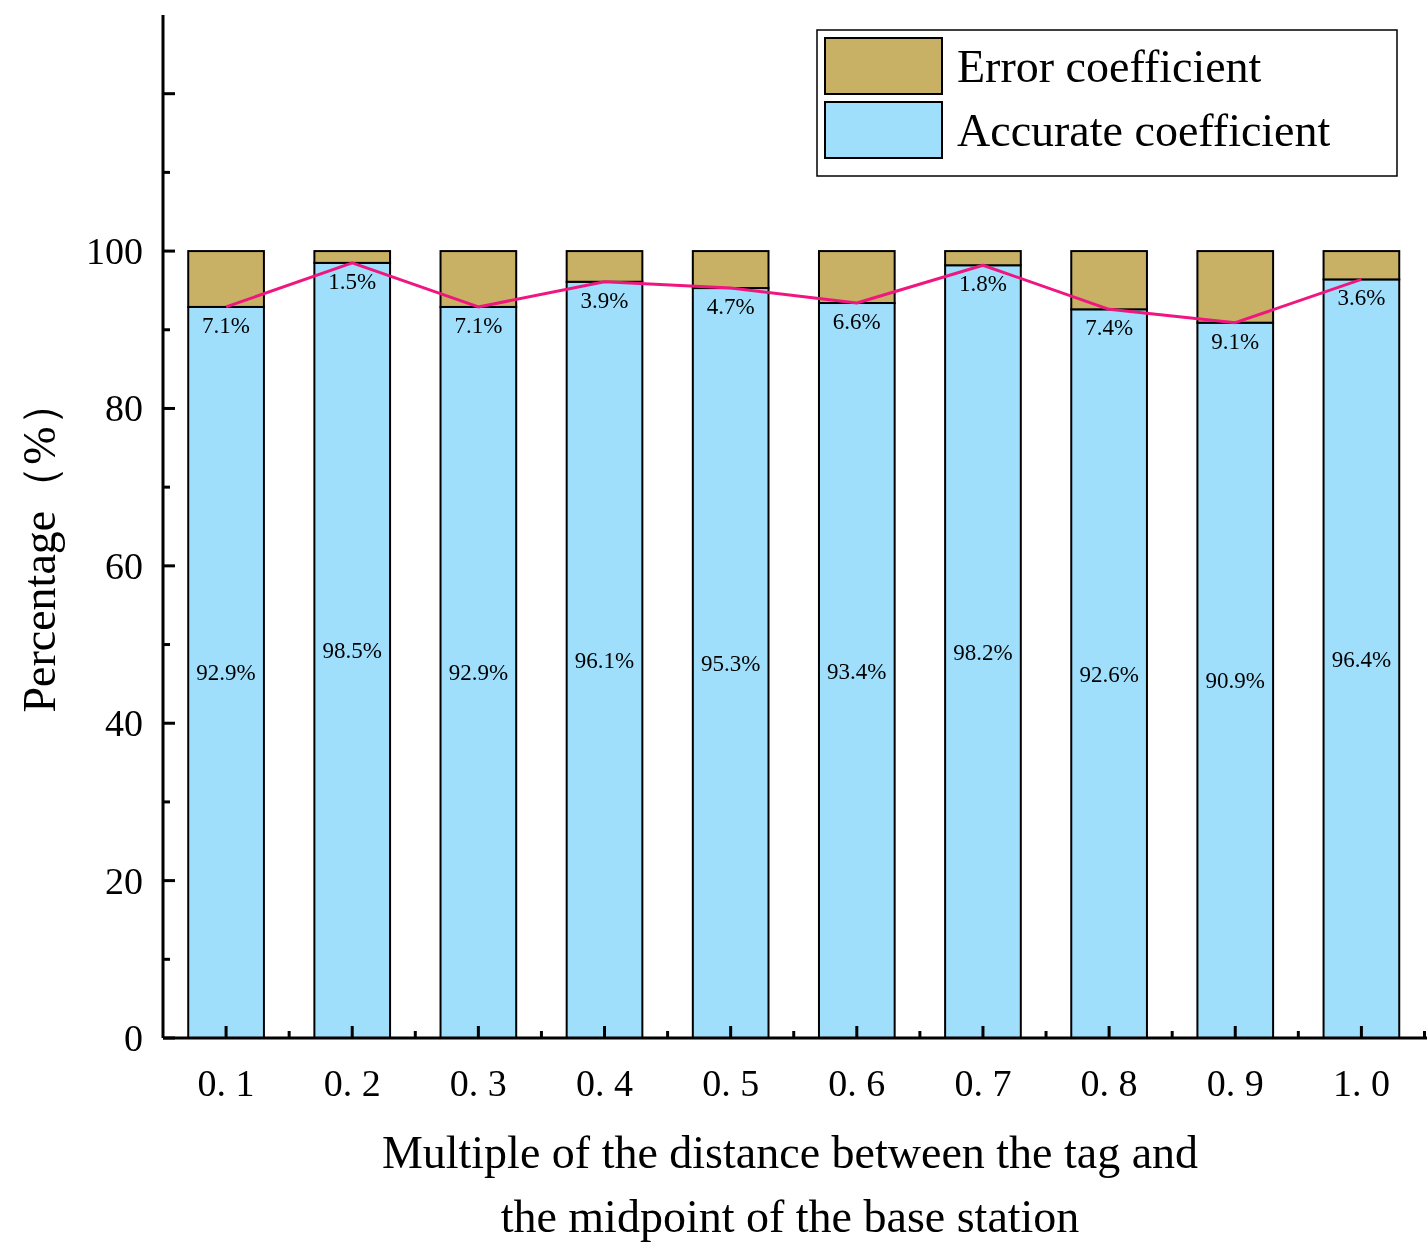  I want to click on data-label: 98.5%, so click(352, 651).